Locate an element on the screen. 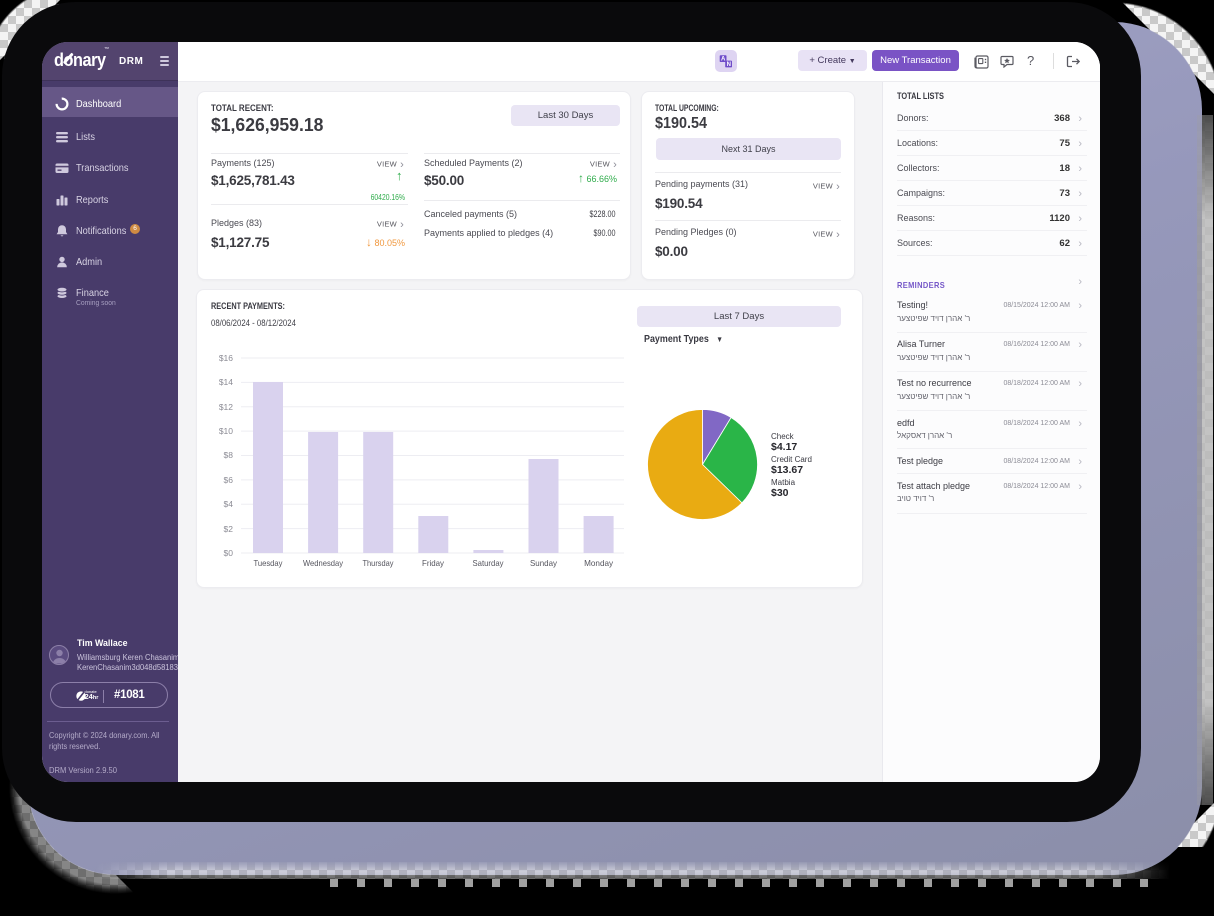  svg-text: $12 is located at coordinates (226, 407).